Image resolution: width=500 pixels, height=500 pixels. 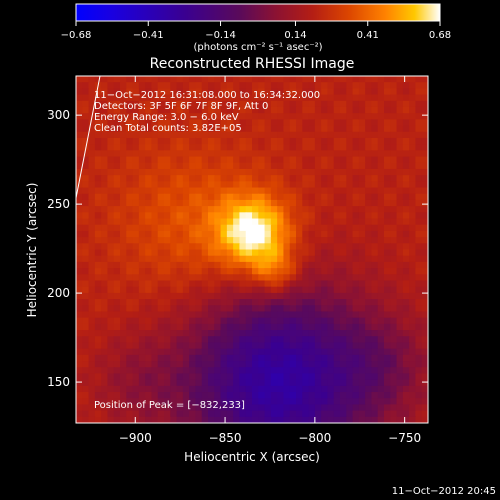 I want to click on colorbar-units-label: (photons cm⁻² s⁻¹ asec⁻²), so click(x=257, y=47).